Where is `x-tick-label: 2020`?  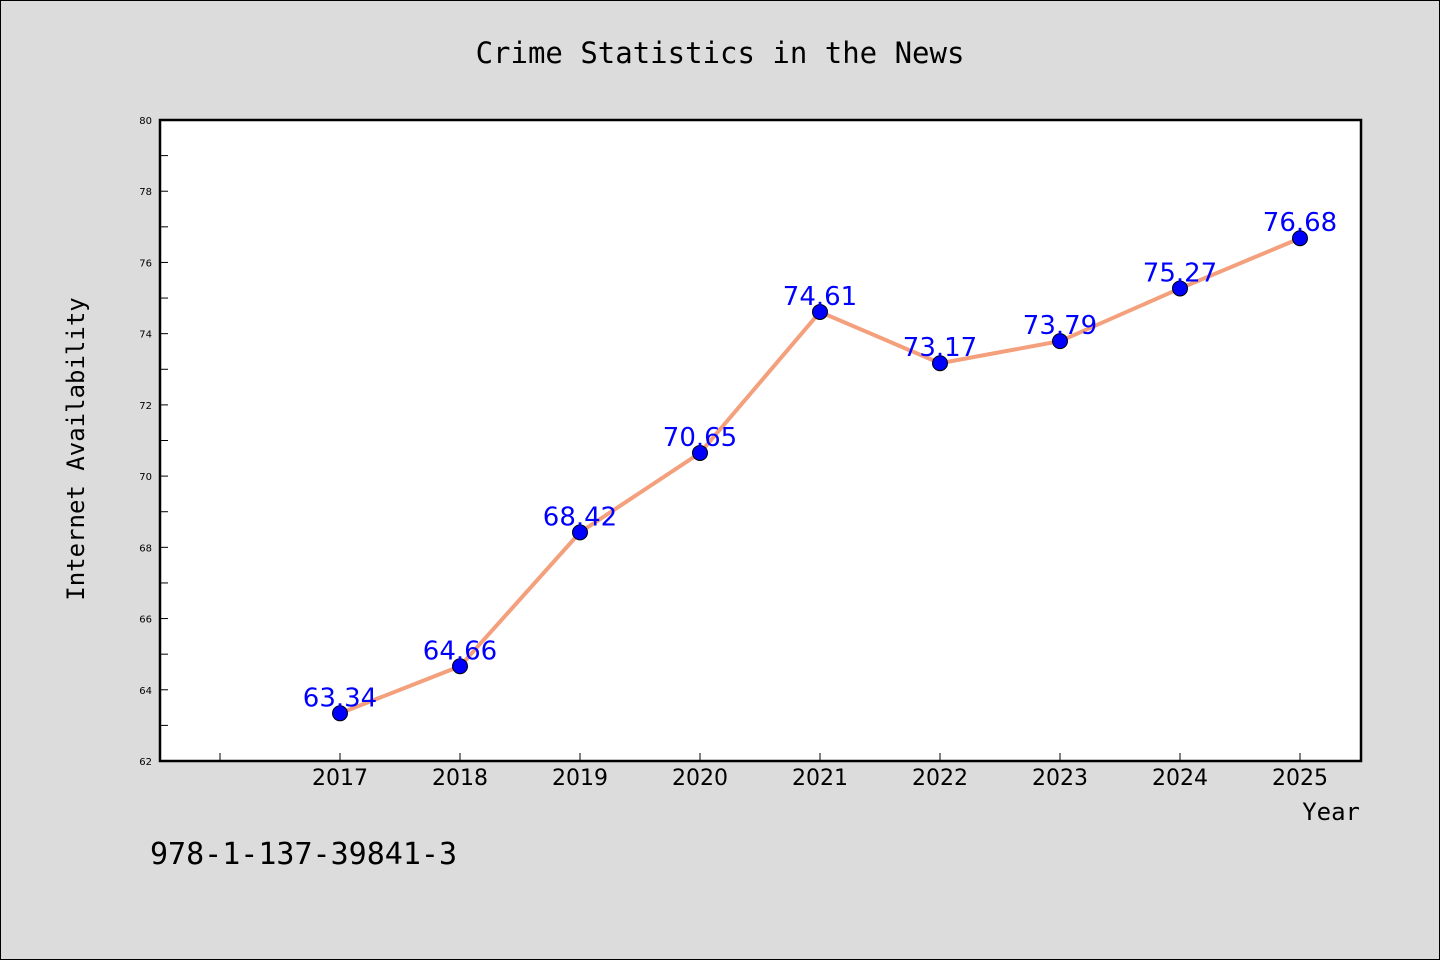 x-tick-label: 2020 is located at coordinates (700, 778).